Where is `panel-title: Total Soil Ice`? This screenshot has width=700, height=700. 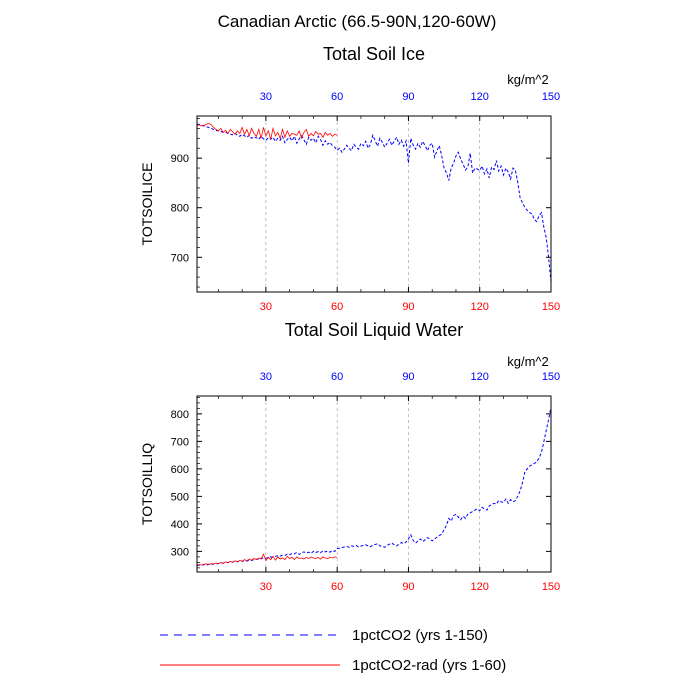
panel-title: Total Soil Ice is located at coordinates (374, 54).